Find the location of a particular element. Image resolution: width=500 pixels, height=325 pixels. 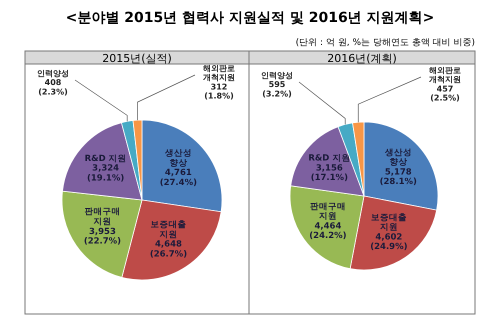

data-label: 408 (2.3%) is located at coordinates (53, 87).